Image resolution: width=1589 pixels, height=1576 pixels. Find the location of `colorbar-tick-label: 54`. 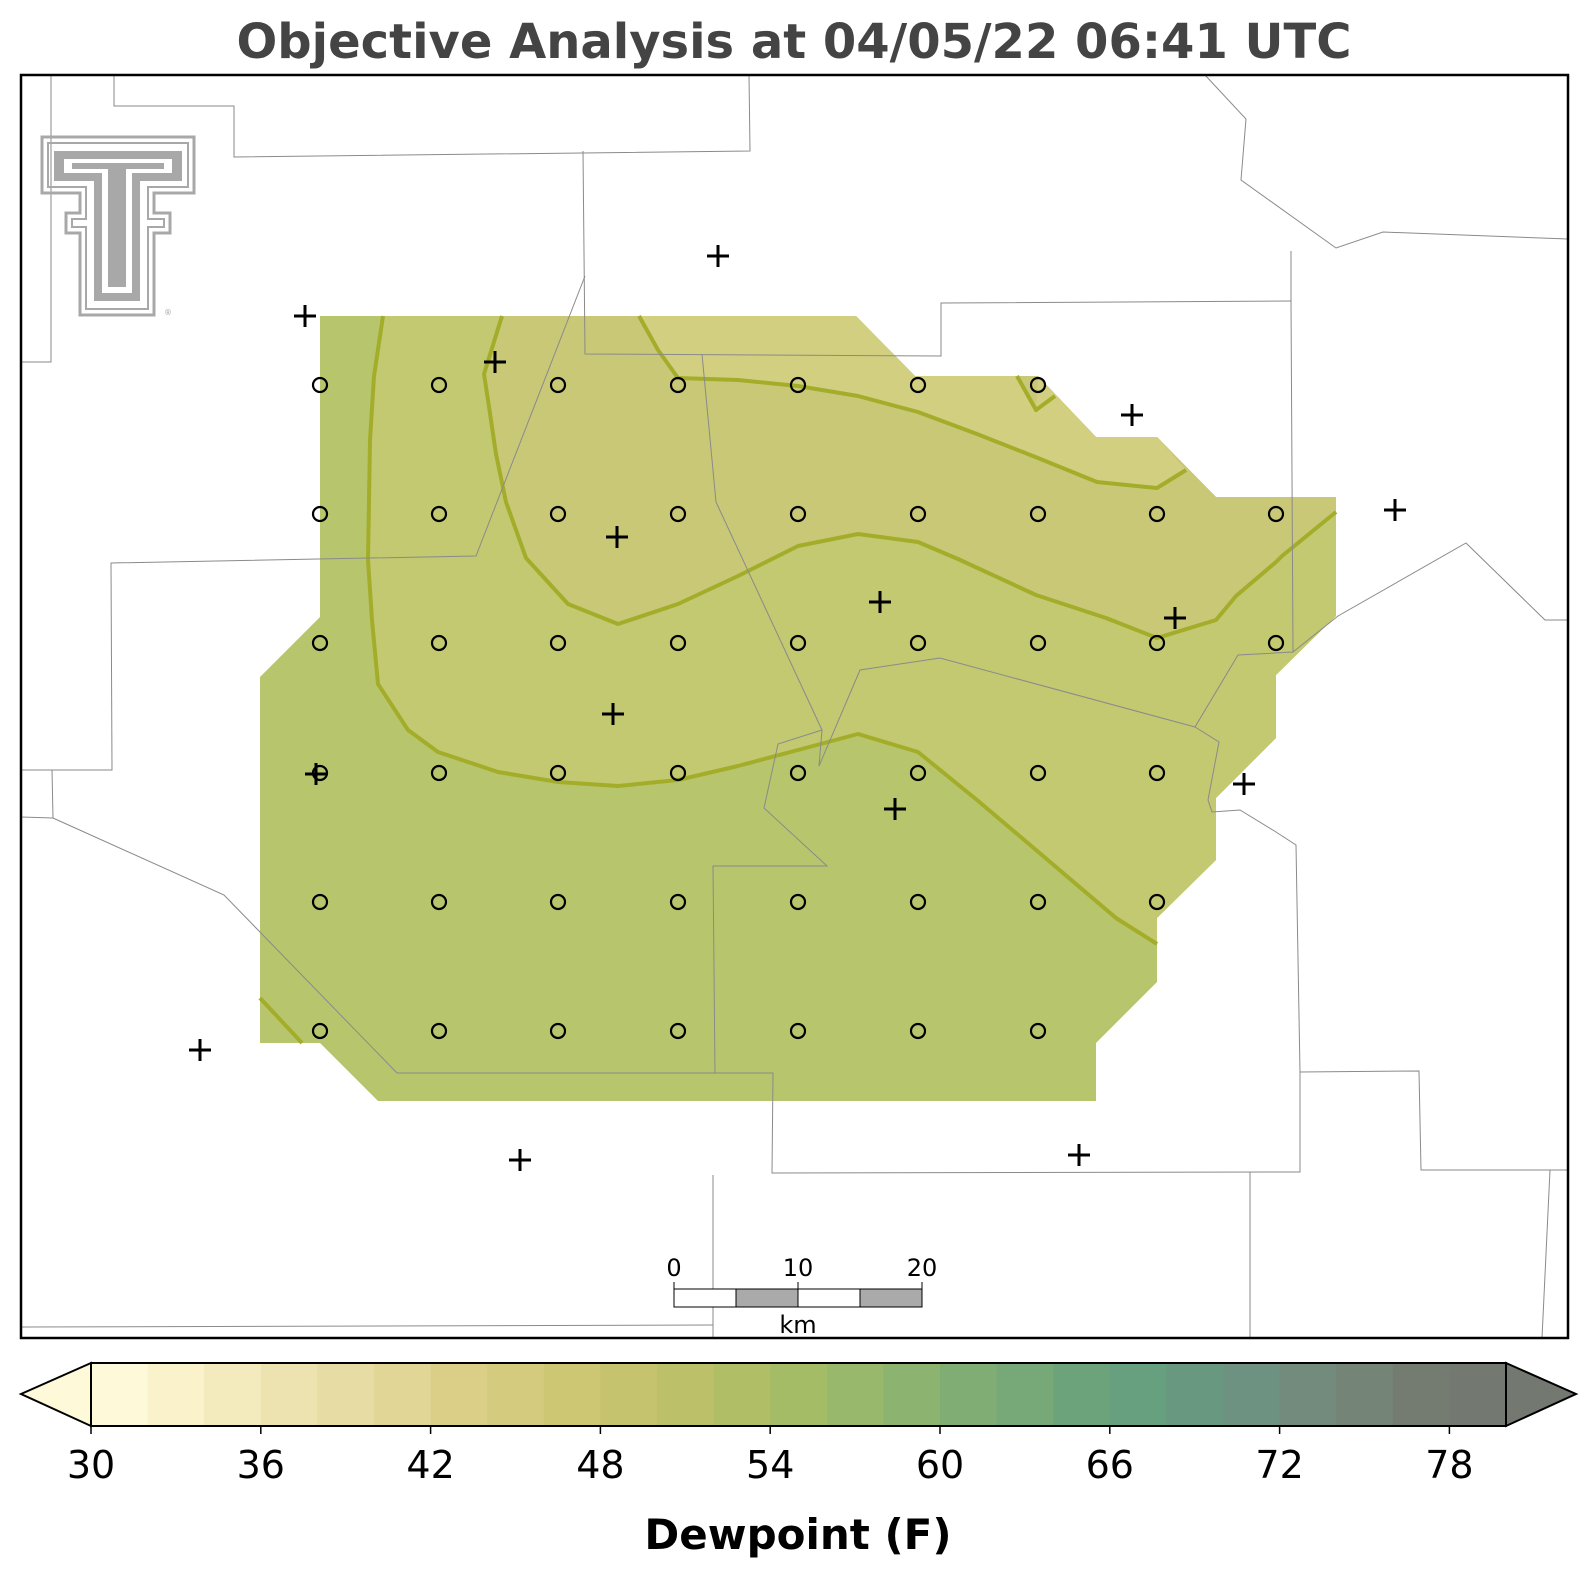

colorbar-tick-label: 54 is located at coordinates (770, 1465).